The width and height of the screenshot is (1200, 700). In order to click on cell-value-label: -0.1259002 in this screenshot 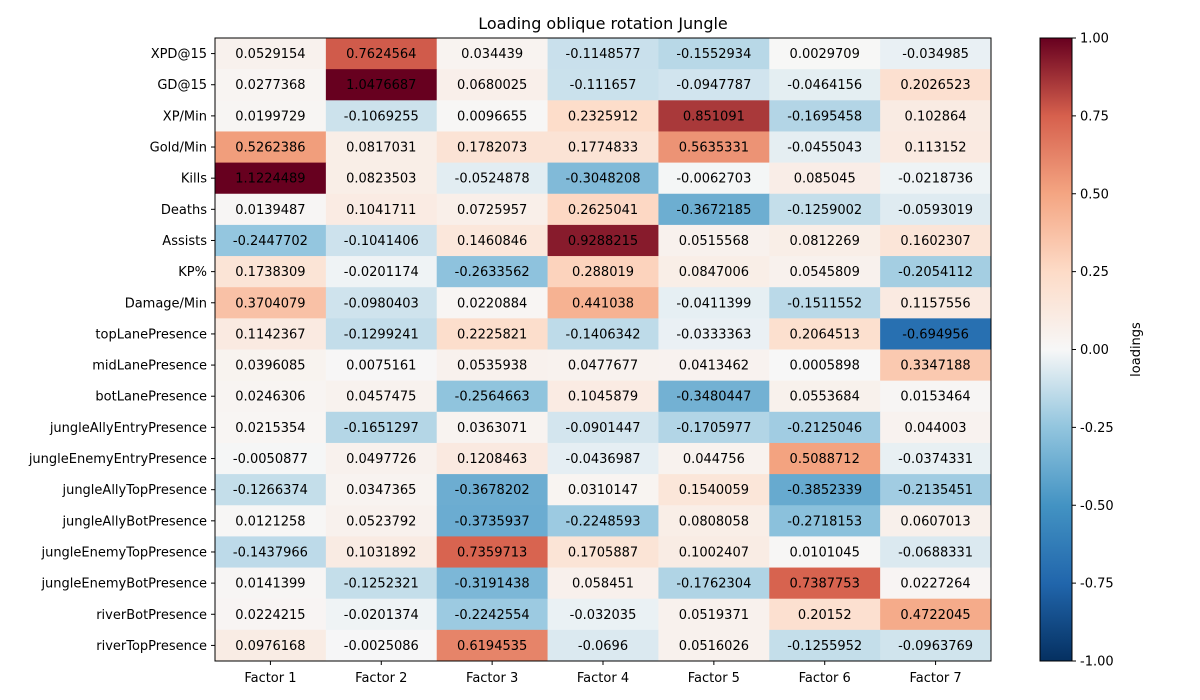, I will do `click(824, 210)`.